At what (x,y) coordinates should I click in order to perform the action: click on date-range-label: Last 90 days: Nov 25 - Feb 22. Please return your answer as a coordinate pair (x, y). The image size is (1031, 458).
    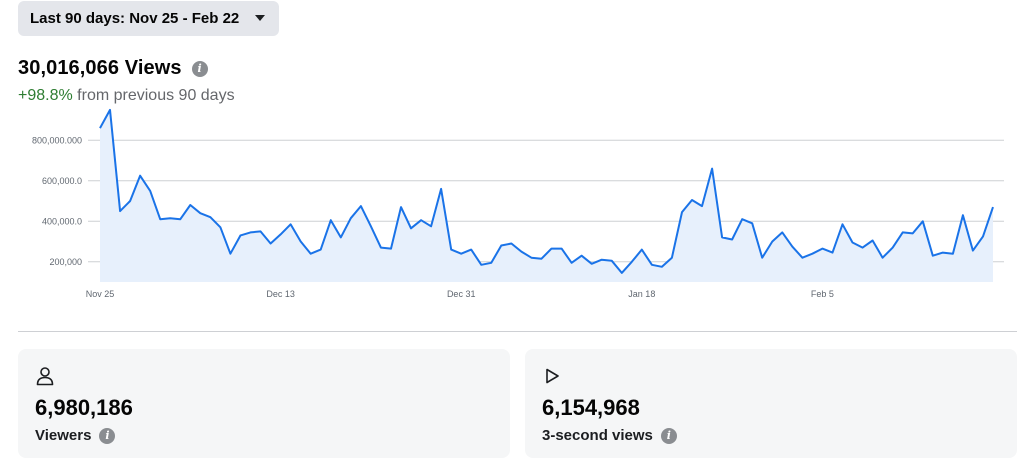
    Looking at the image, I should click on (135, 18).